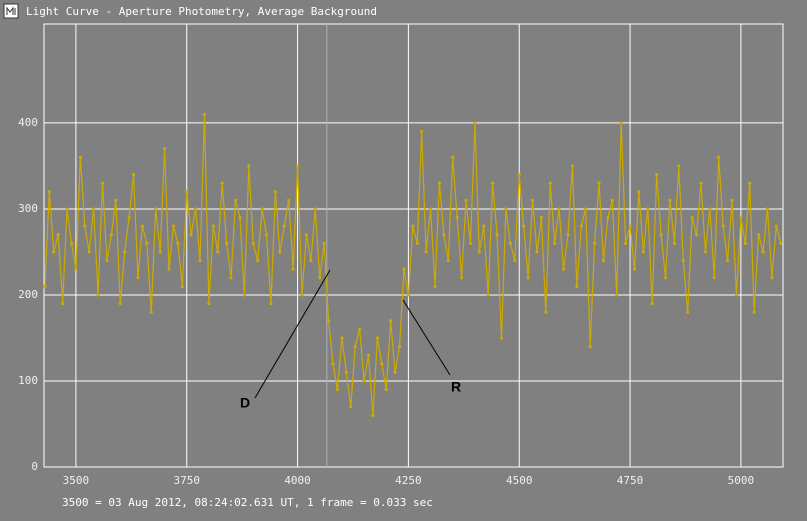 The width and height of the screenshot is (807, 521). What do you see at coordinates (11, 10) in the screenshot?
I see `icon-glyph` at bounding box center [11, 10].